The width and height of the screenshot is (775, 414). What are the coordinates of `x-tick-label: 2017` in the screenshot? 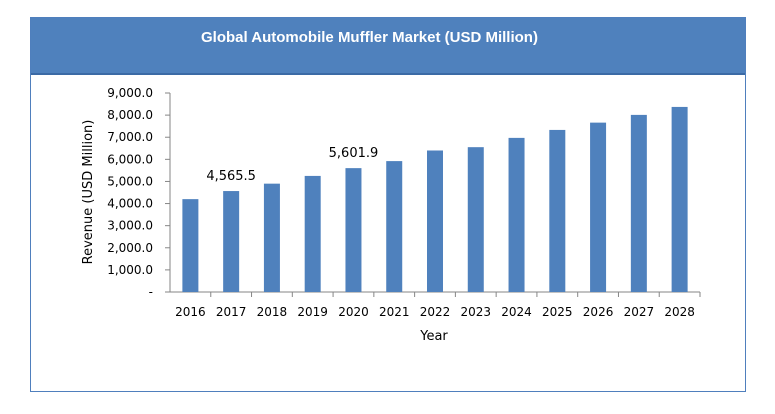 It's located at (231, 312).